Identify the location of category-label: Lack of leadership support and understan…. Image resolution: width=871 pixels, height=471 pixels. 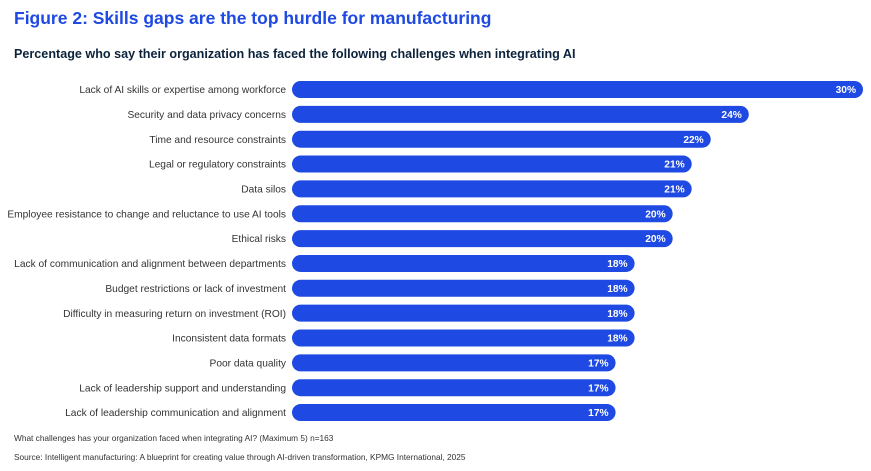
(182, 388).